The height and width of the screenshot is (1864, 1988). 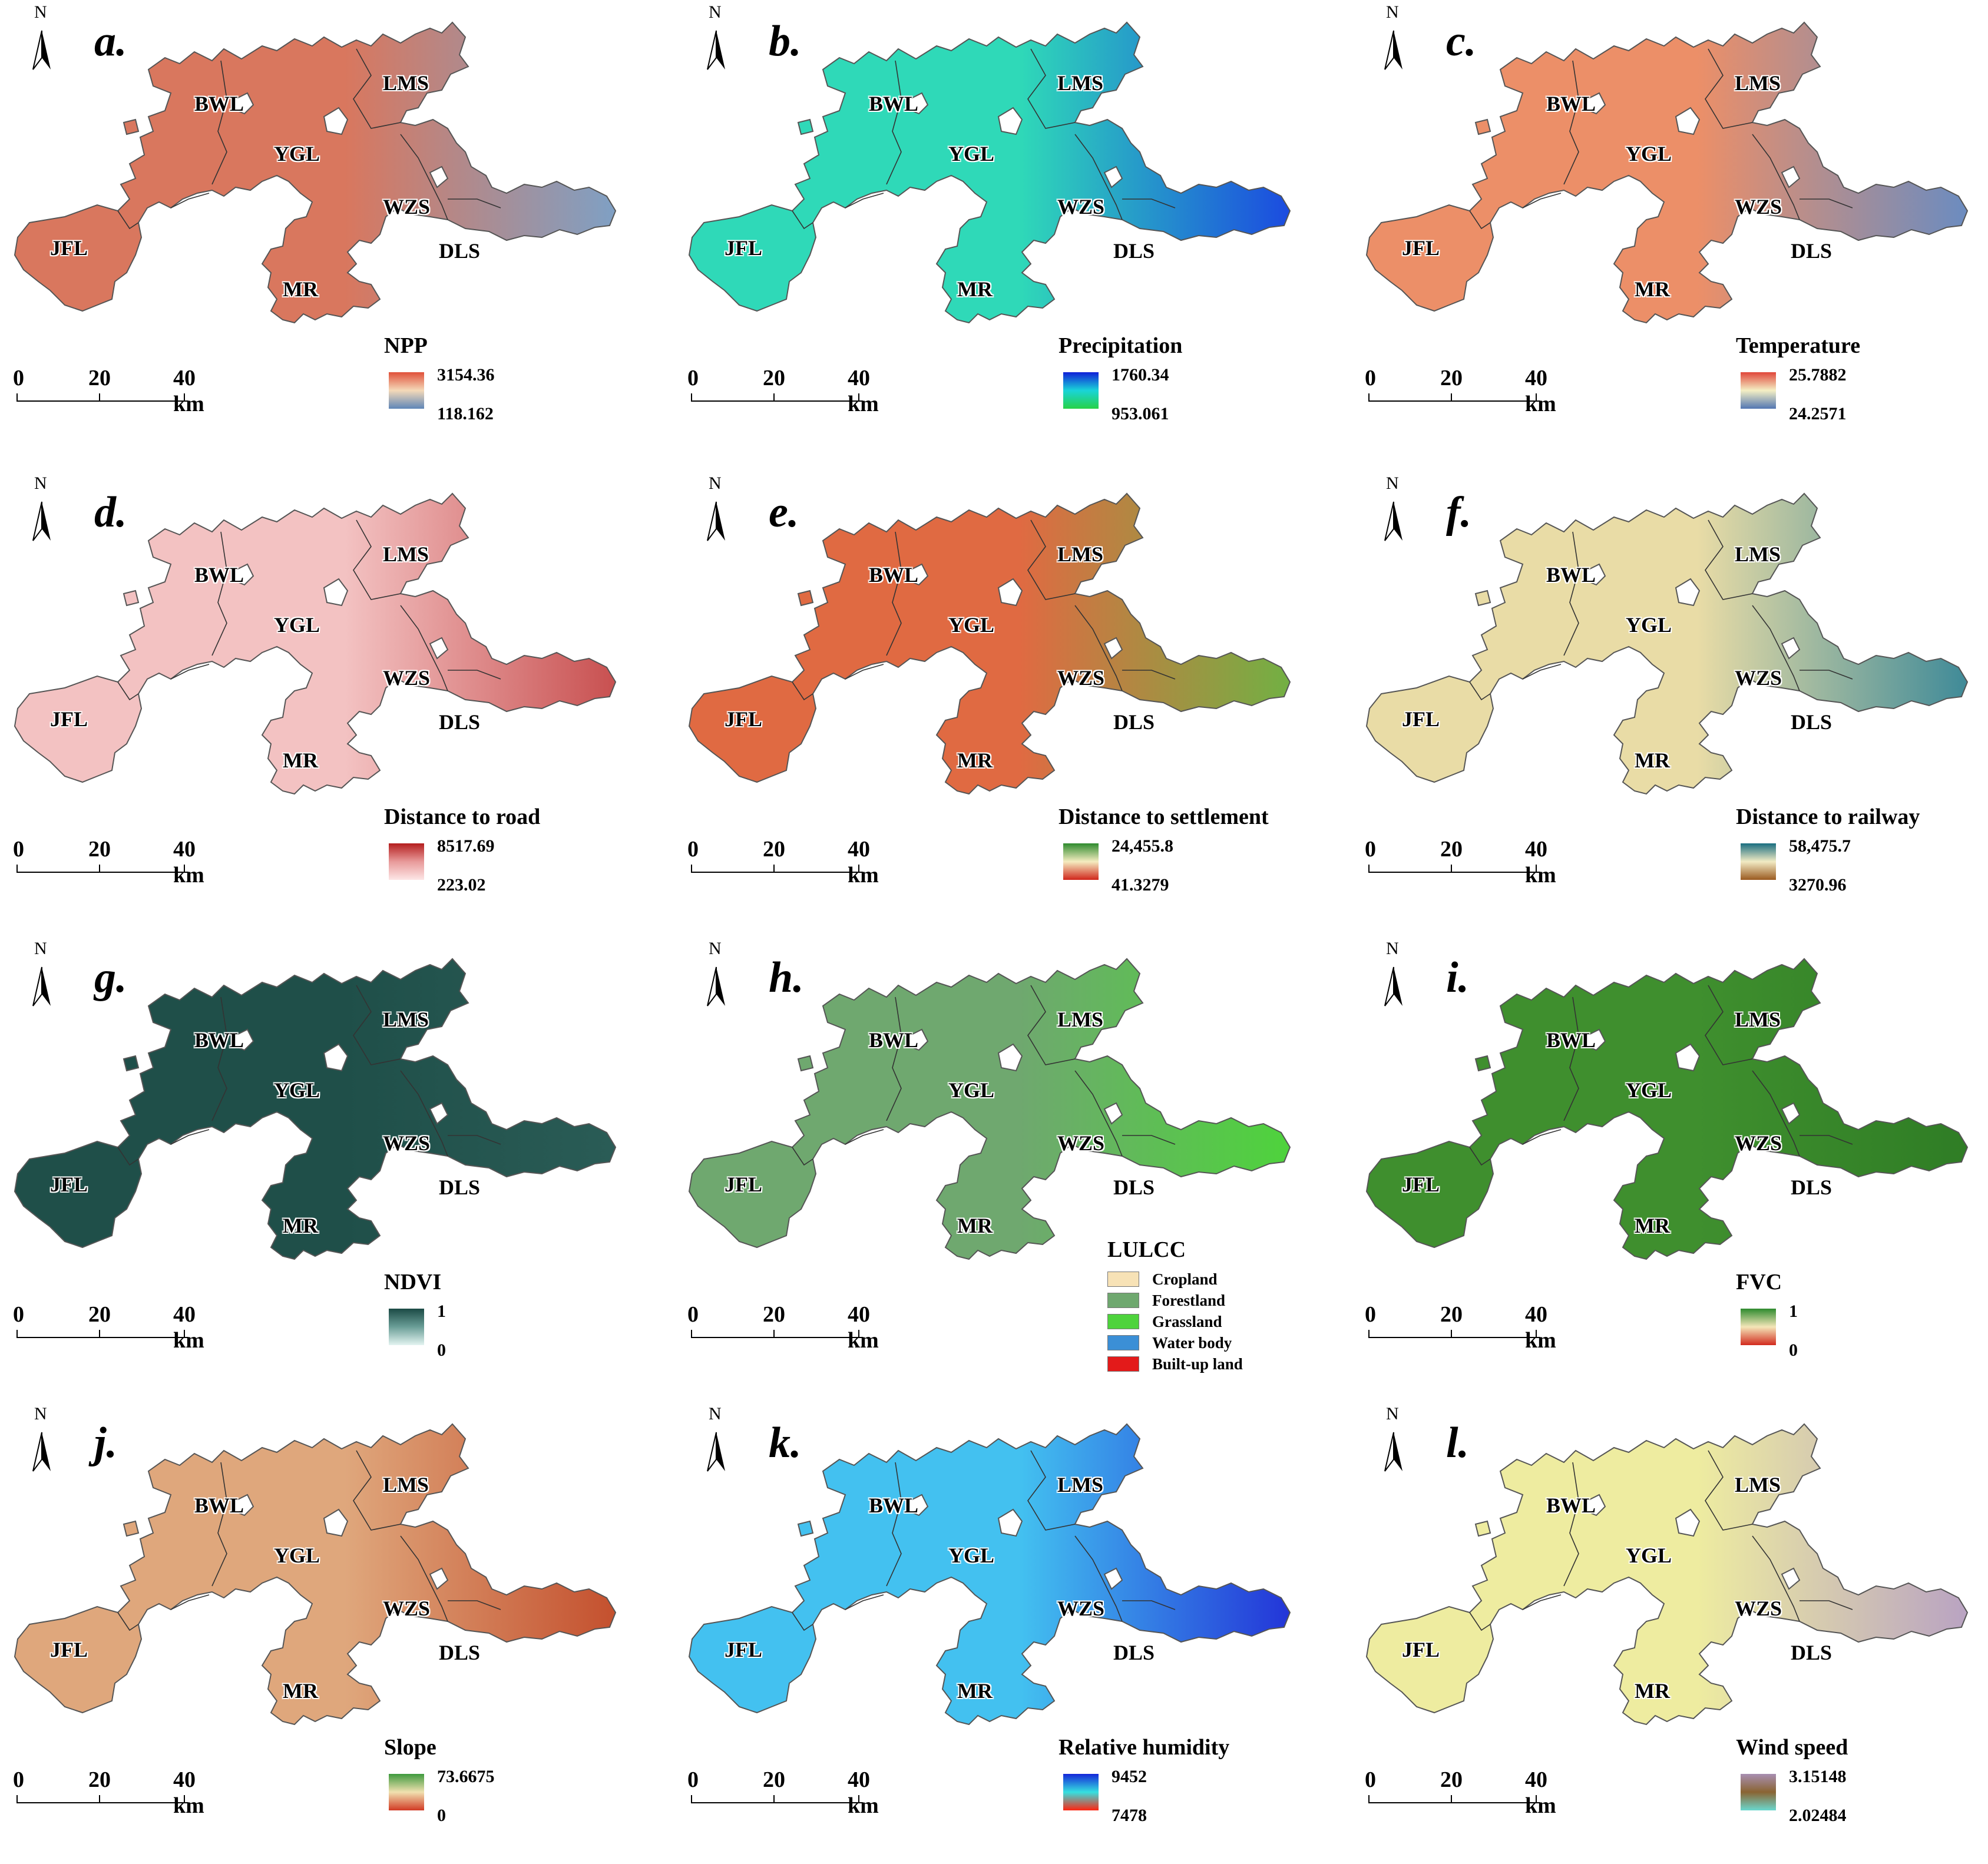 I want to click on grassland-label: Grassland, so click(x=1187, y=1321).